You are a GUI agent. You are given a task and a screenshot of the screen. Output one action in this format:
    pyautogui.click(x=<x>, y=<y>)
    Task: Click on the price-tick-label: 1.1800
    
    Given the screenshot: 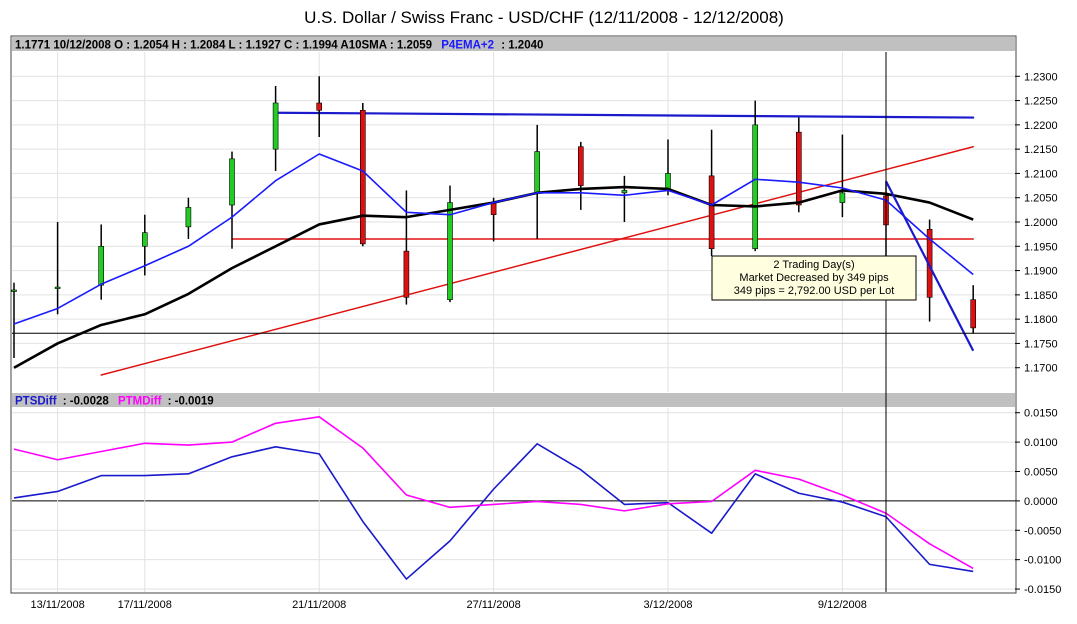 What is the action you would take?
    pyautogui.click(x=1041, y=320)
    